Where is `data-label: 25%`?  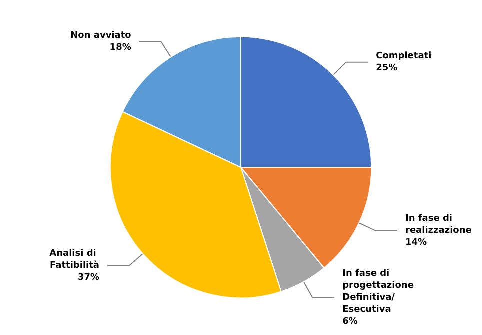
data-label: 25% is located at coordinates (387, 68).